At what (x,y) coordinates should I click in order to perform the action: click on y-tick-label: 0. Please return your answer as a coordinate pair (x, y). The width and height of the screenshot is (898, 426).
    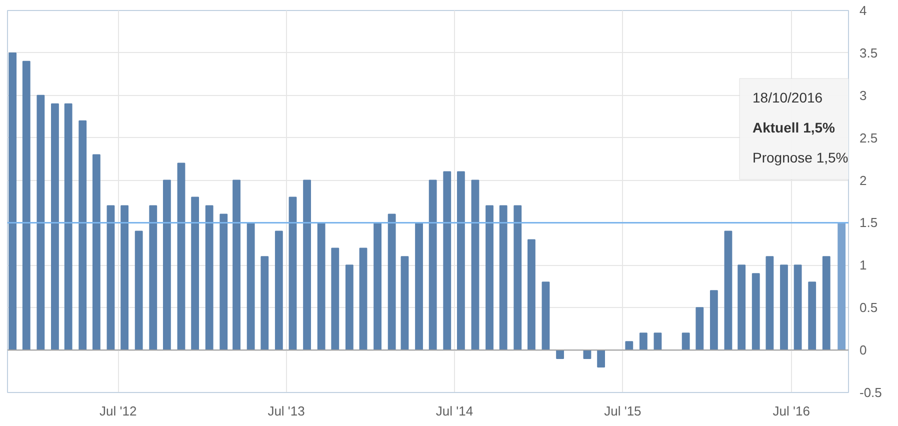
    Looking at the image, I should click on (863, 350).